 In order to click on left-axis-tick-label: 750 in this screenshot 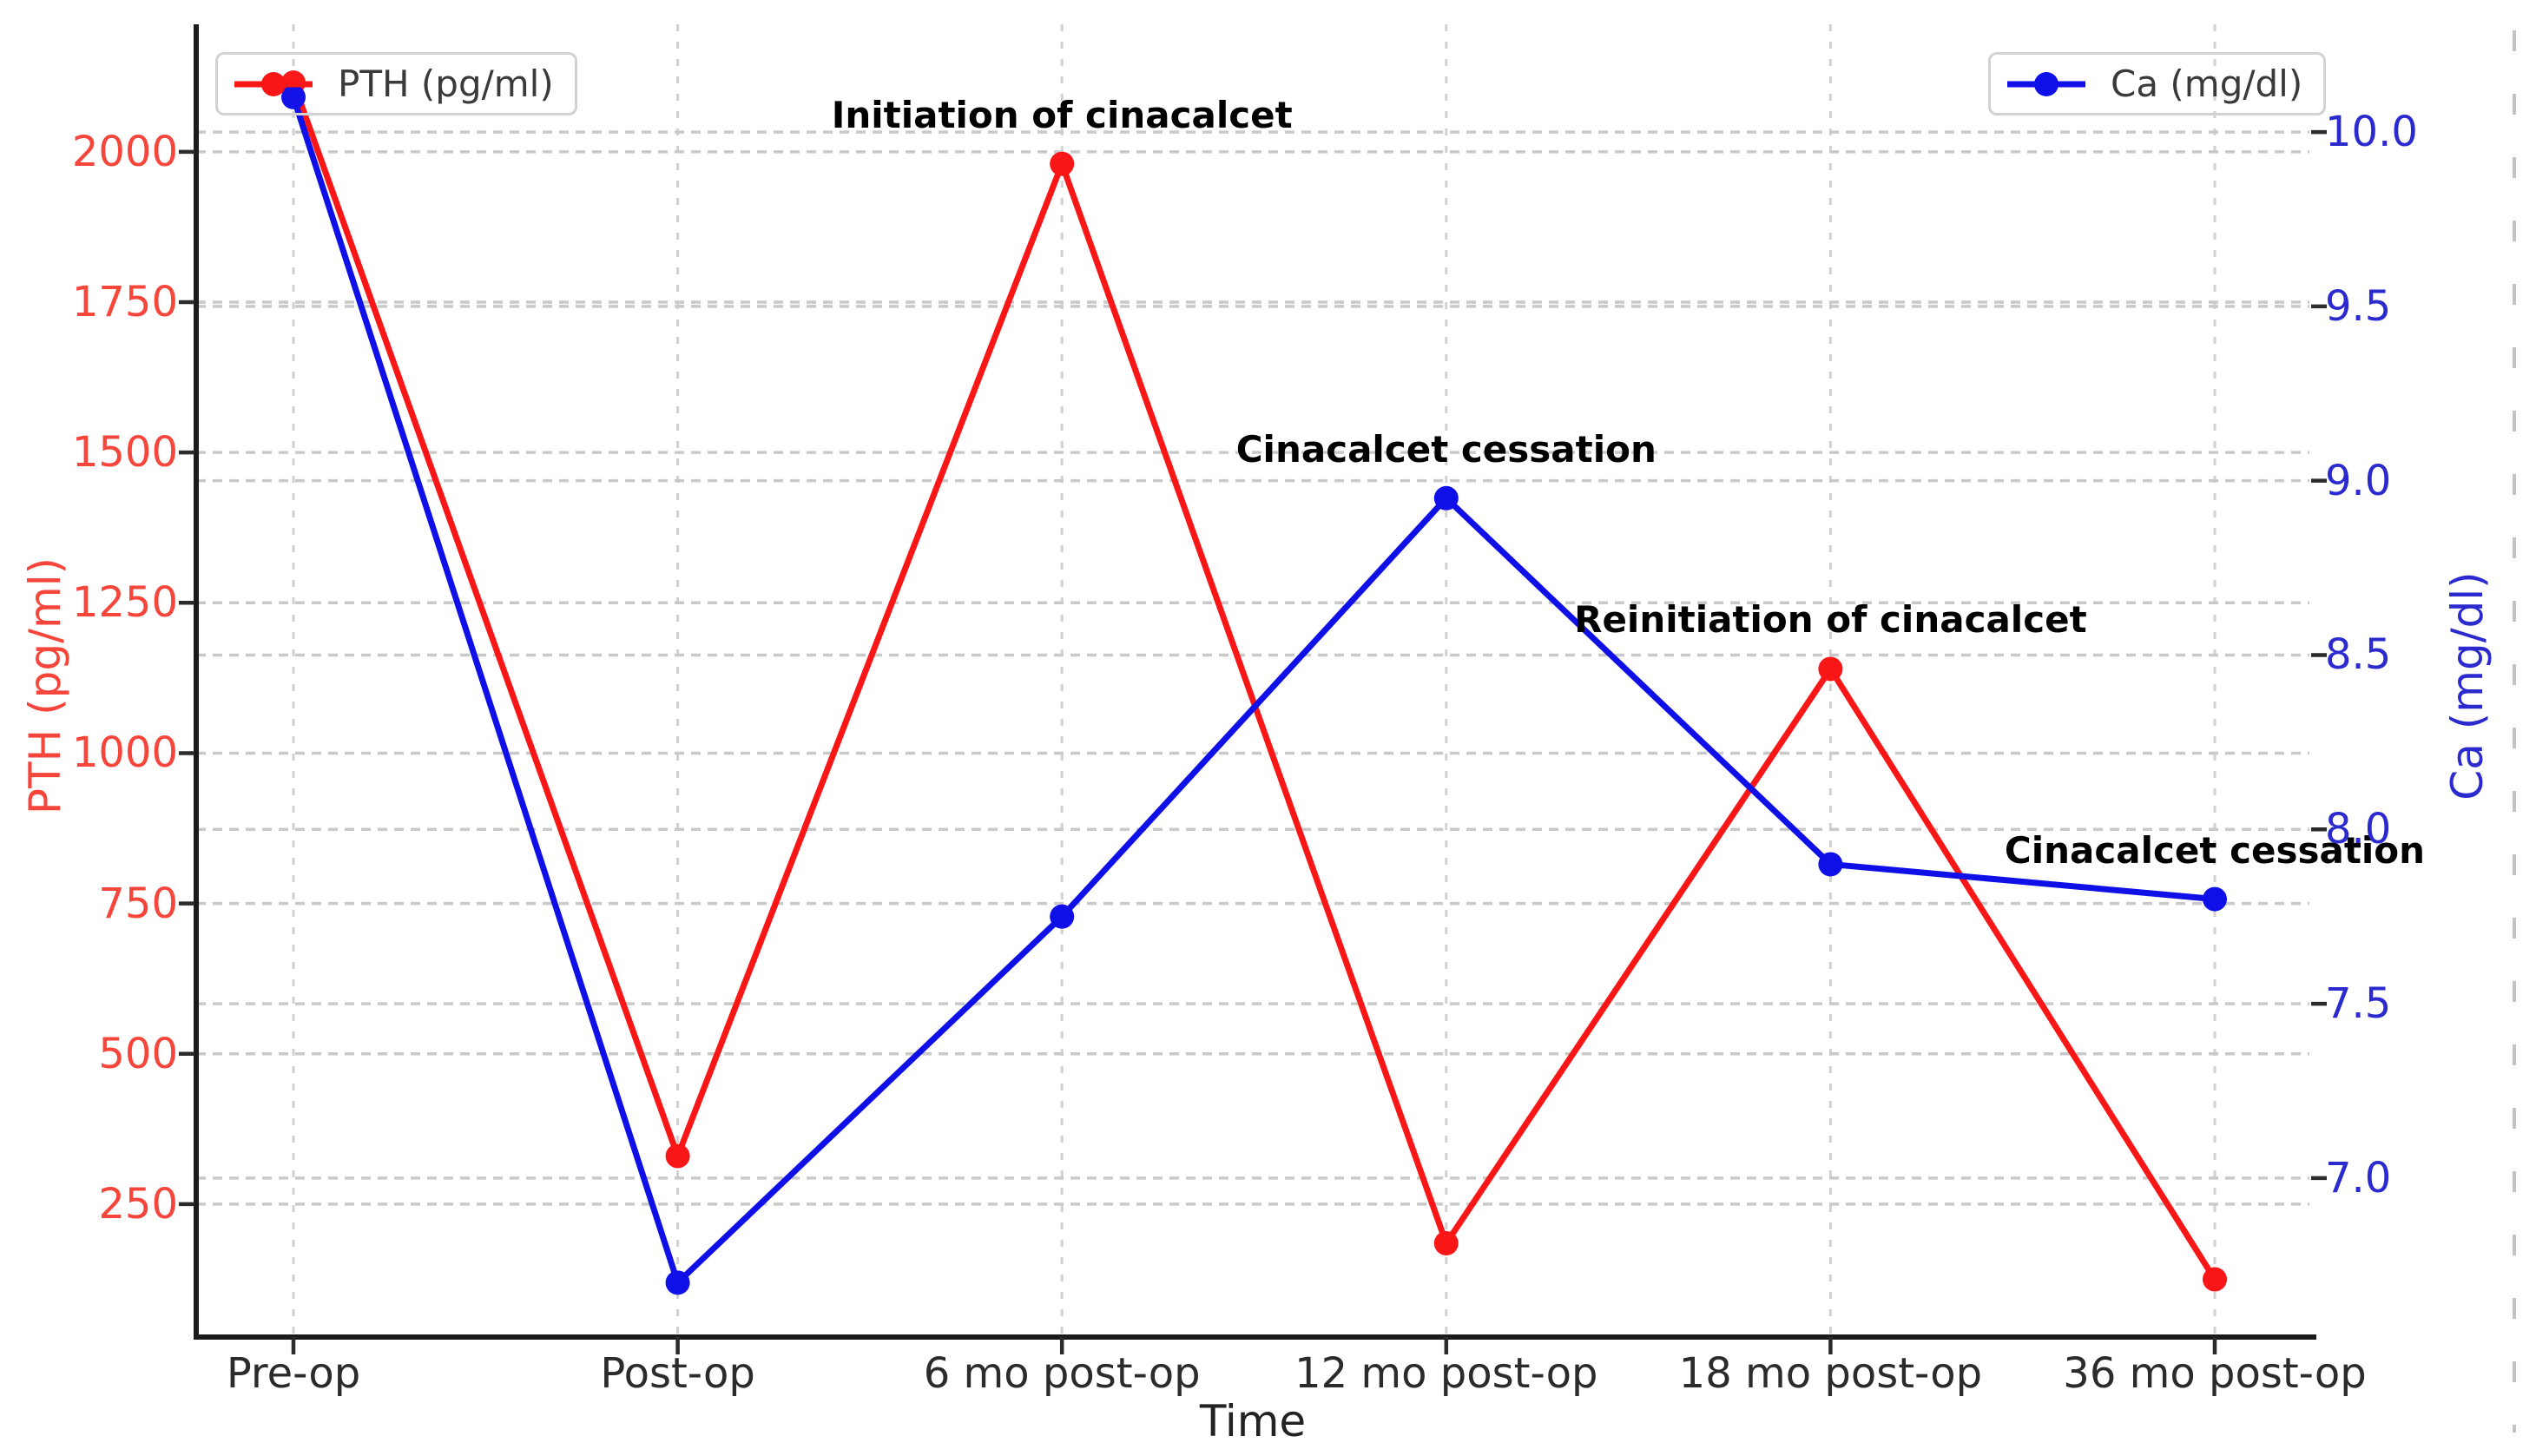, I will do `click(138, 903)`.